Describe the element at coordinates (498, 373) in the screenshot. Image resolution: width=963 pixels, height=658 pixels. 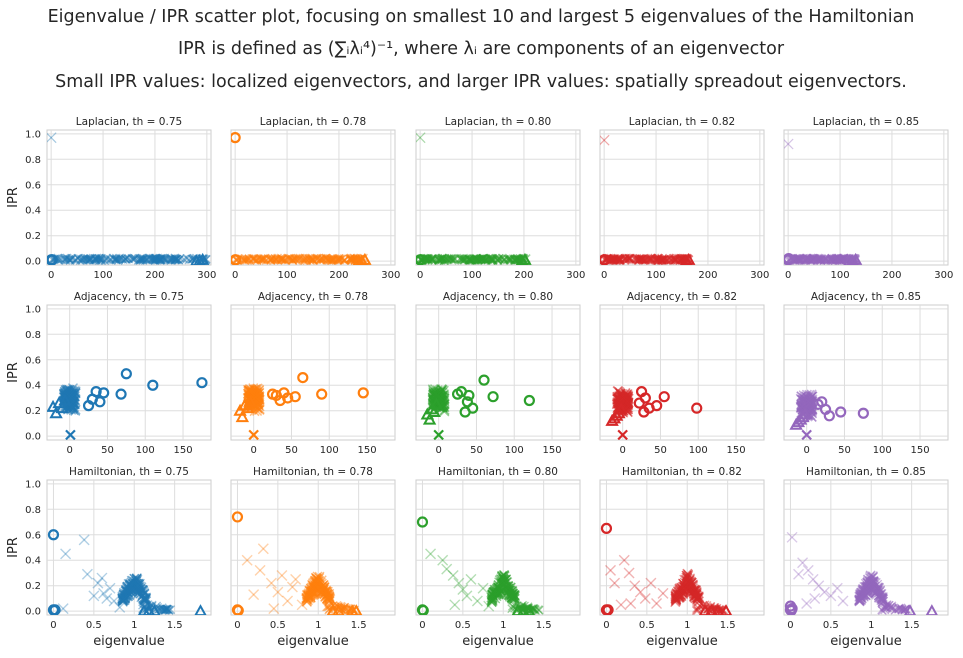
I see `panel-adjacency-3: Adjacency, th = 0.80 0 50 100 150` at that location.